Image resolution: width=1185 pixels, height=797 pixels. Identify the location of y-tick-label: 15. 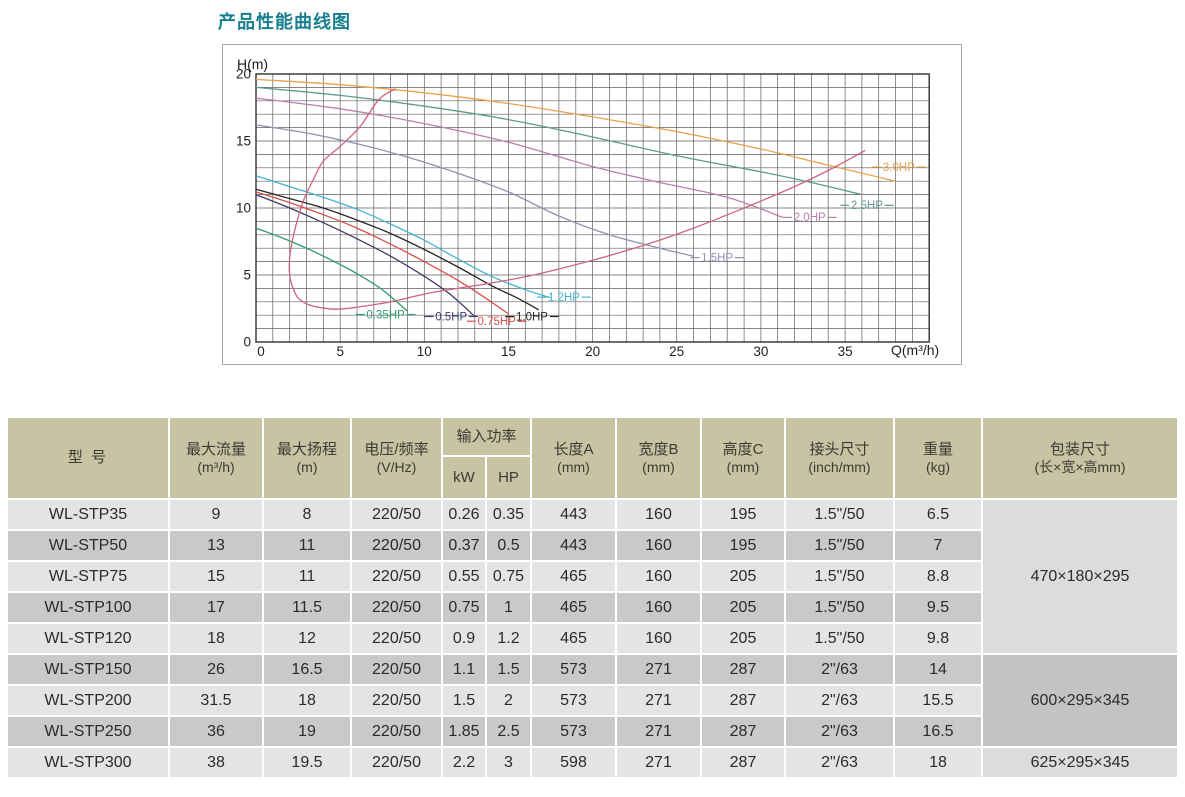
(243, 141).